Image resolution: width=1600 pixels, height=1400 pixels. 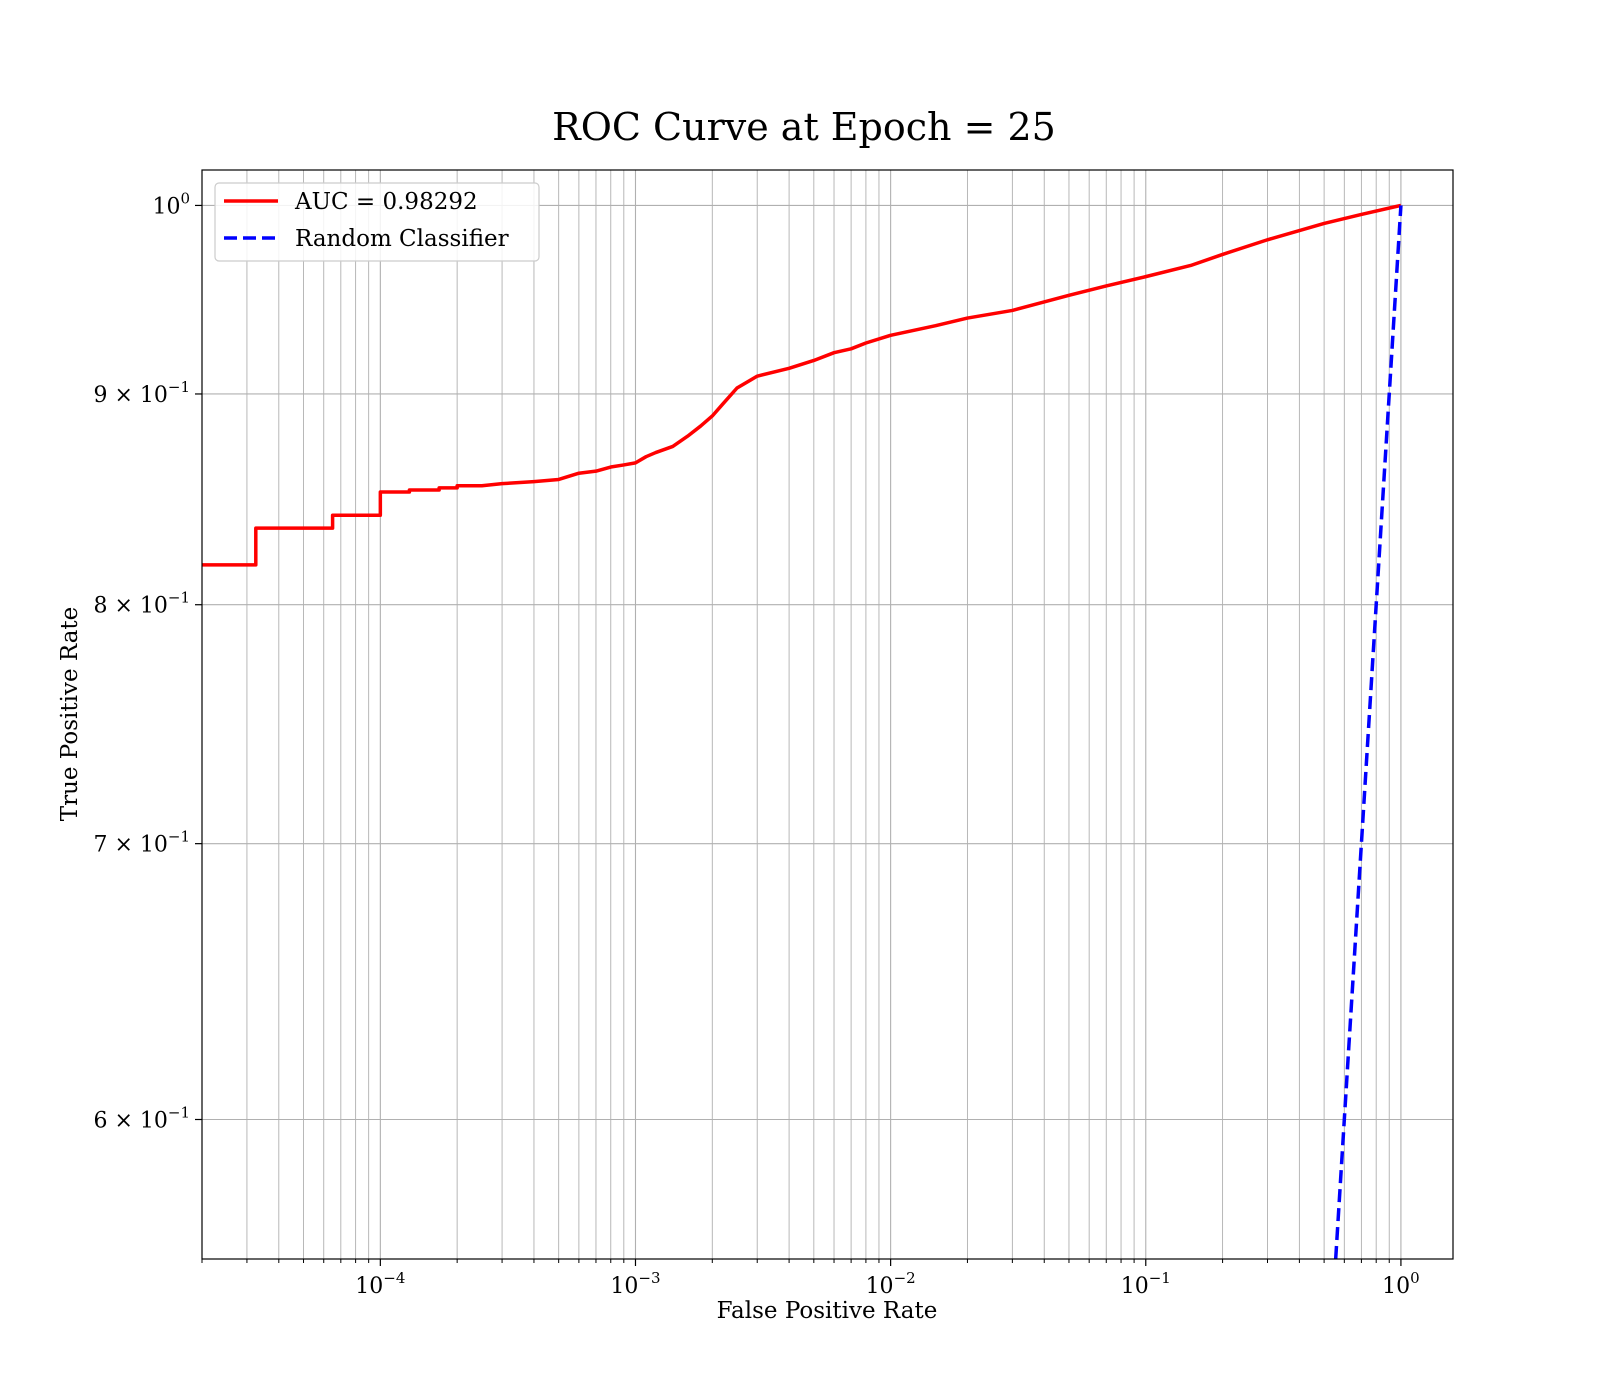 What do you see at coordinates (141, 1118) in the screenshot?
I see `y-tick-label: 6 × 10⁻¹` at bounding box center [141, 1118].